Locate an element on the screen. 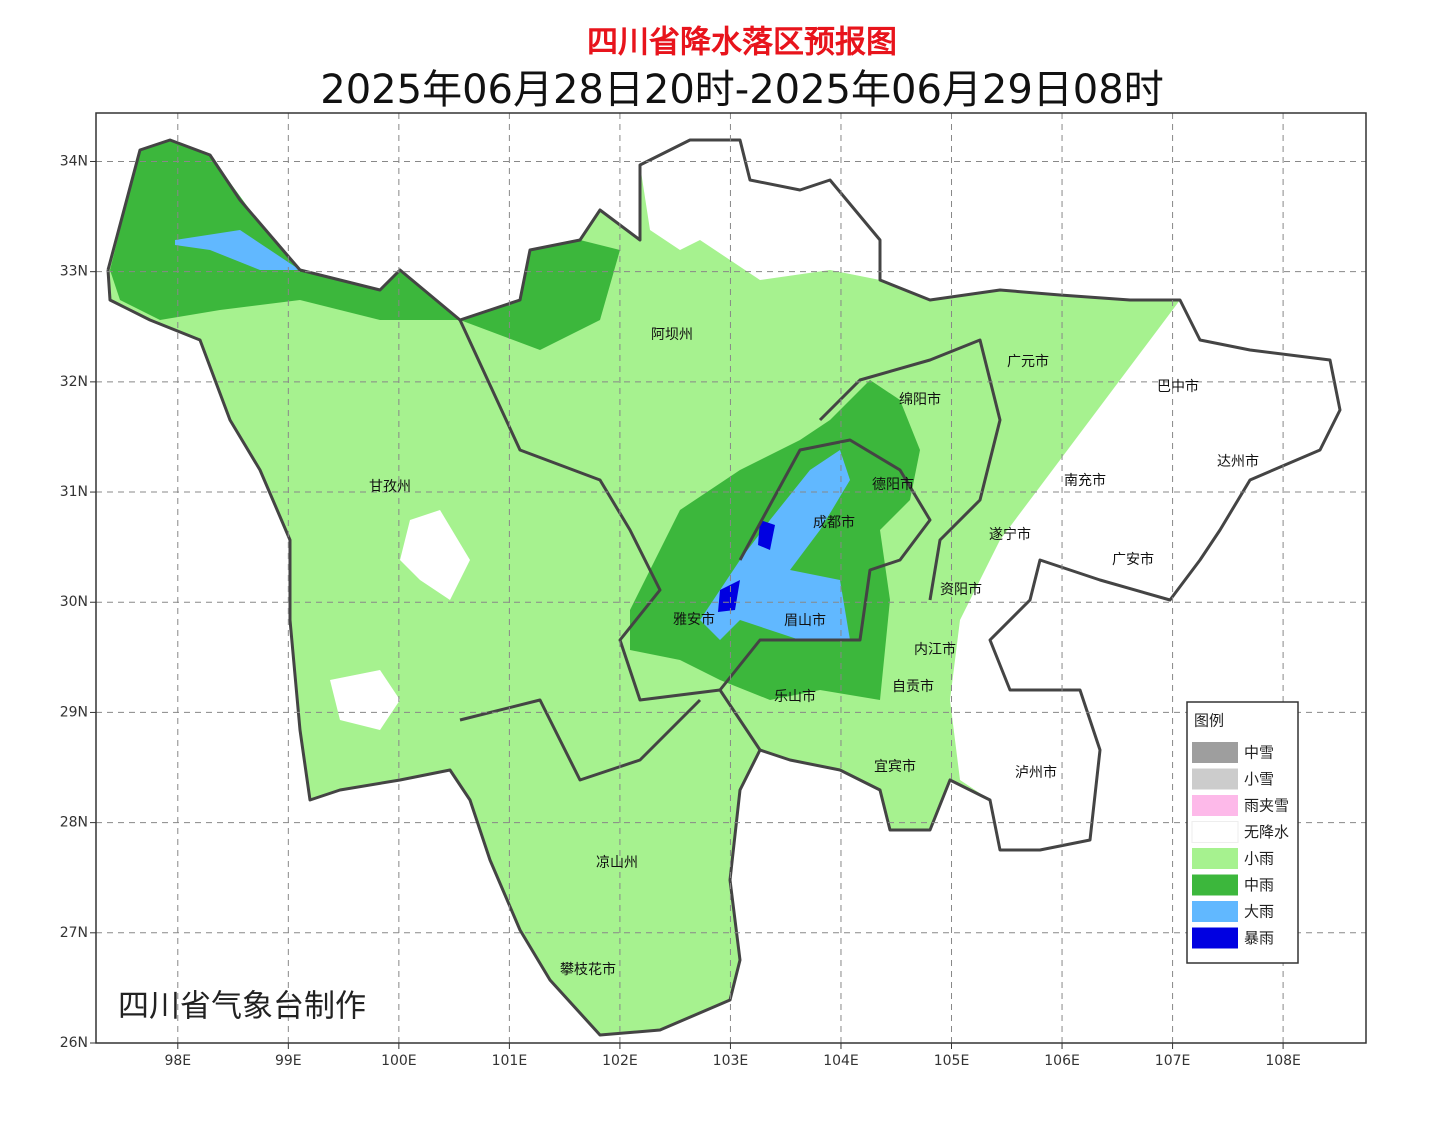 The image size is (1433, 1122). x-tick-label: 107E is located at coordinates (1173, 1061).